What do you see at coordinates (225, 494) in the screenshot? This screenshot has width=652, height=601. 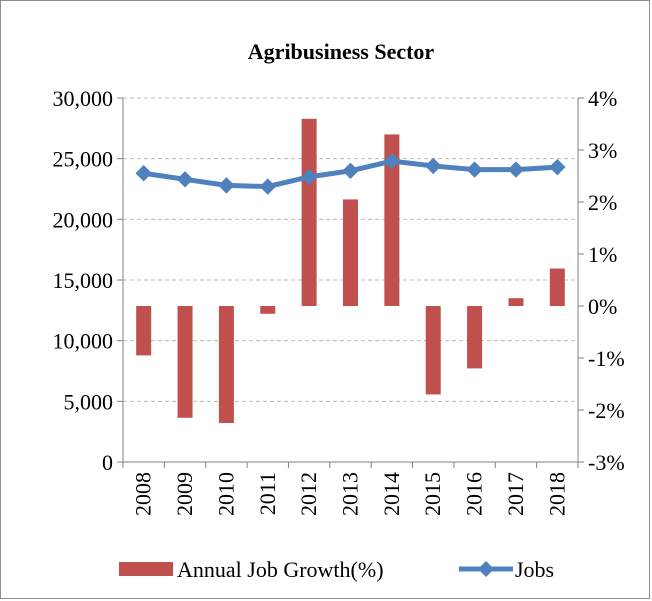 I see `x-axis-tick-label: 2010` at bounding box center [225, 494].